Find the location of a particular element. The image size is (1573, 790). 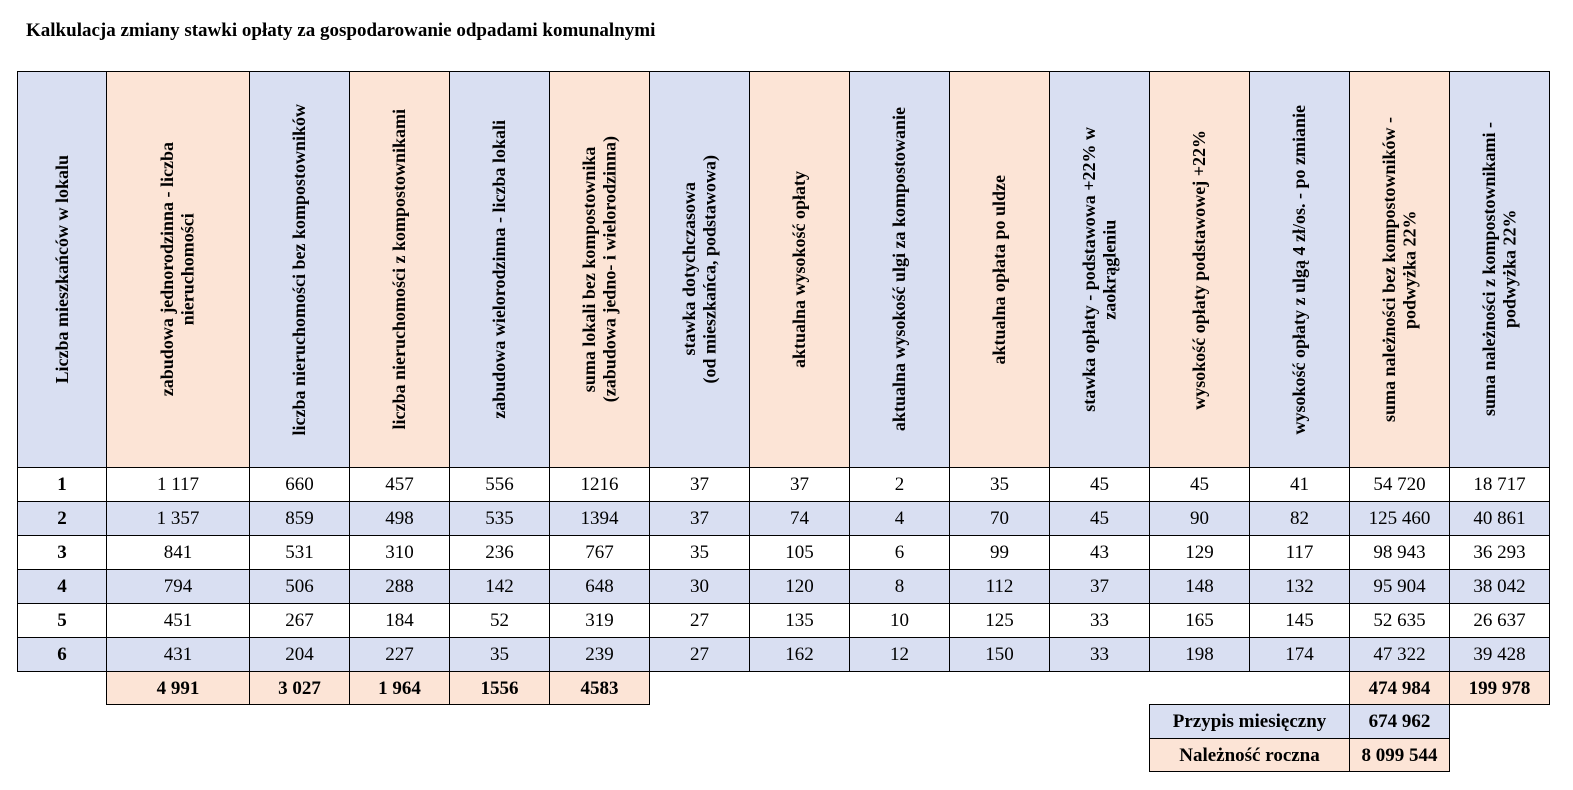

column-header: Liczba mieszkańców w lokalu is located at coordinates (62, 269).